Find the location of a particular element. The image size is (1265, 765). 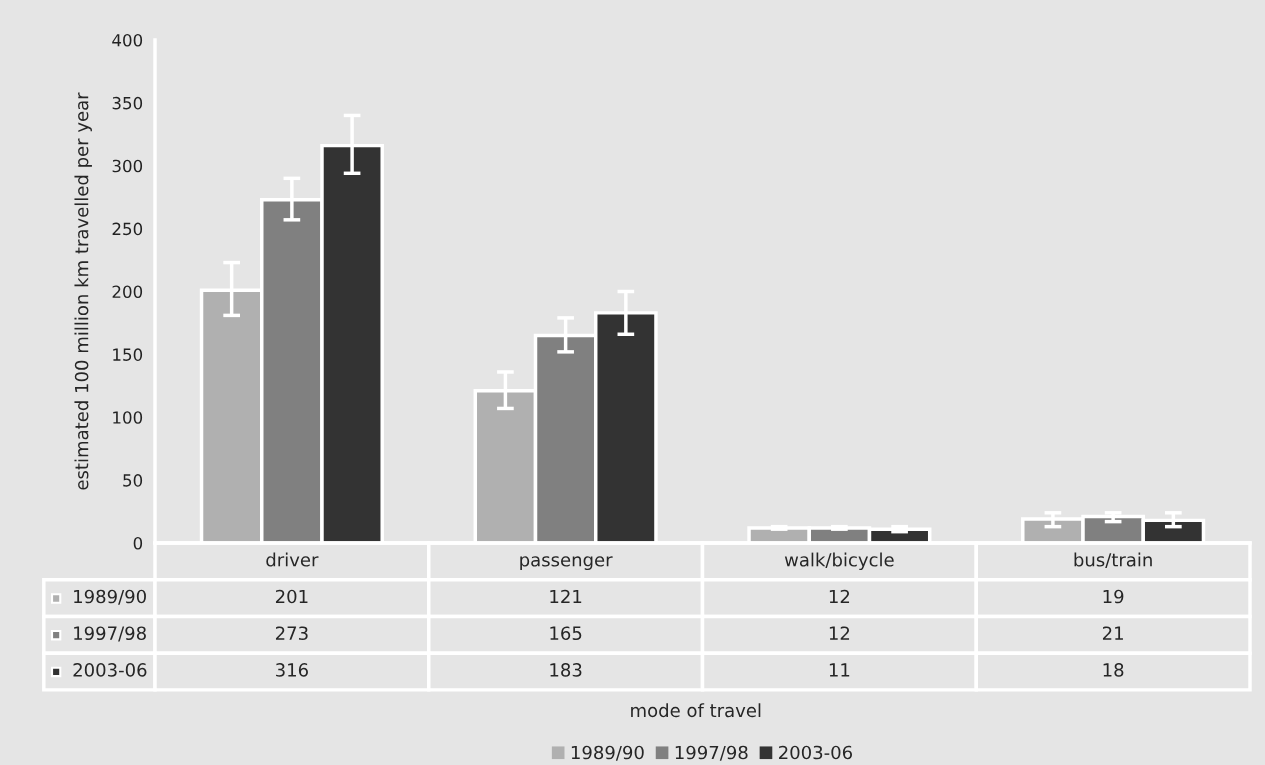

data-label: 121 is located at coordinates (566, 596).